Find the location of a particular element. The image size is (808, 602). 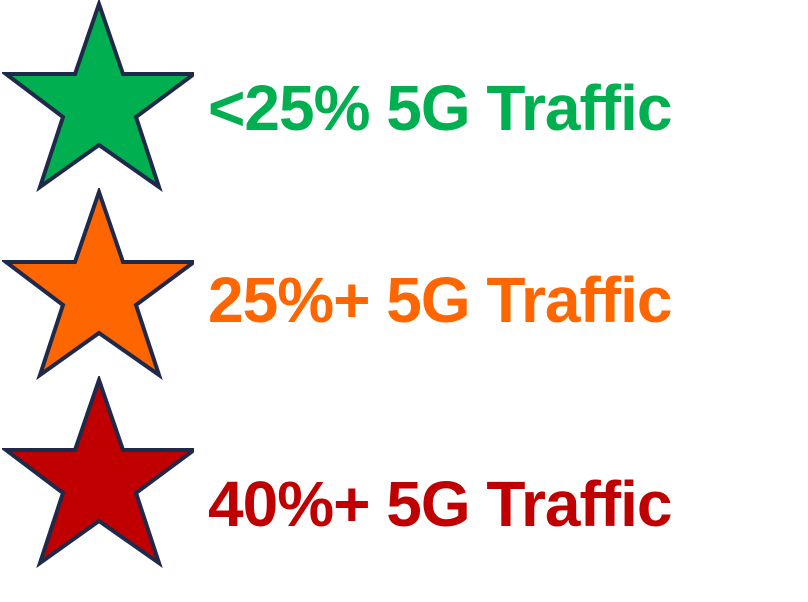

legend-label: 25%+ 5G Traffic is located at coordinates (440, 300).